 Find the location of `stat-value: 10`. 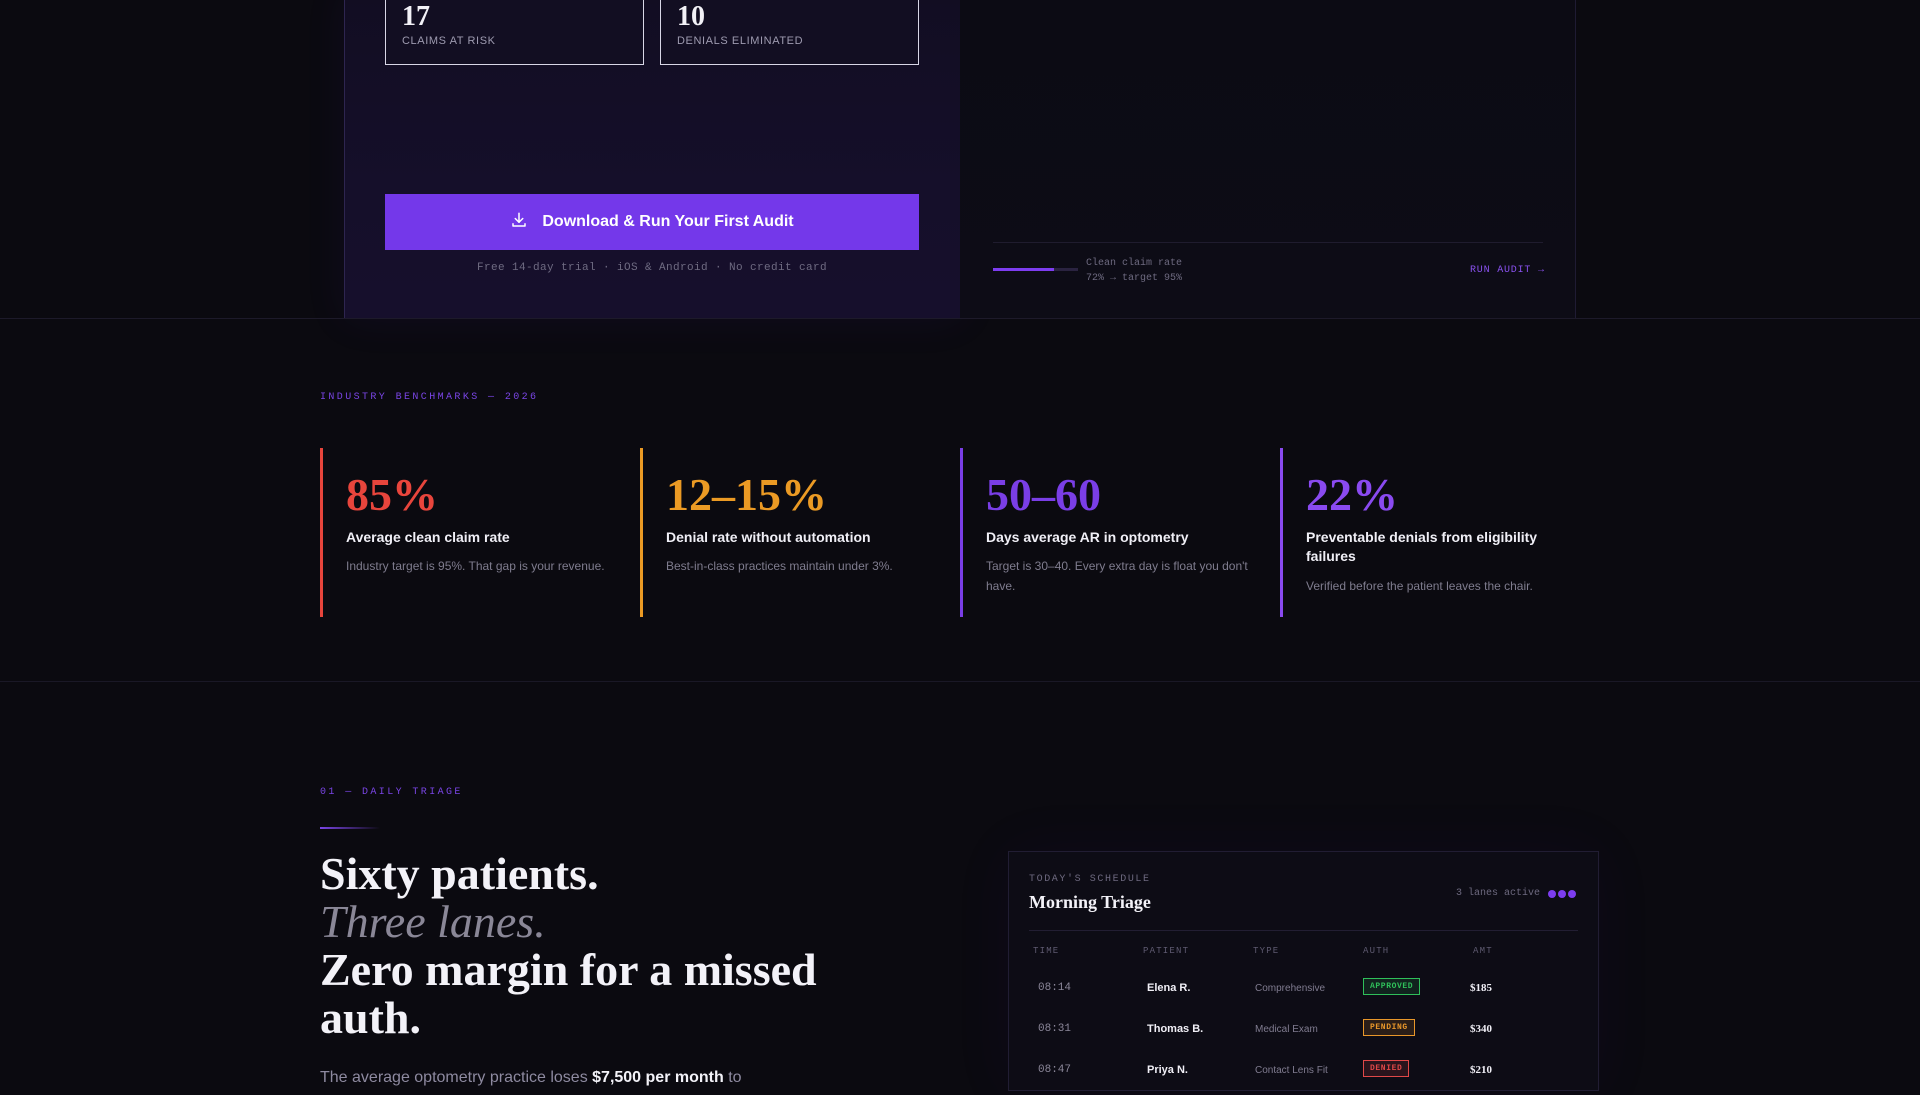

stat-value: 10 is located at coordinates (691, 16).